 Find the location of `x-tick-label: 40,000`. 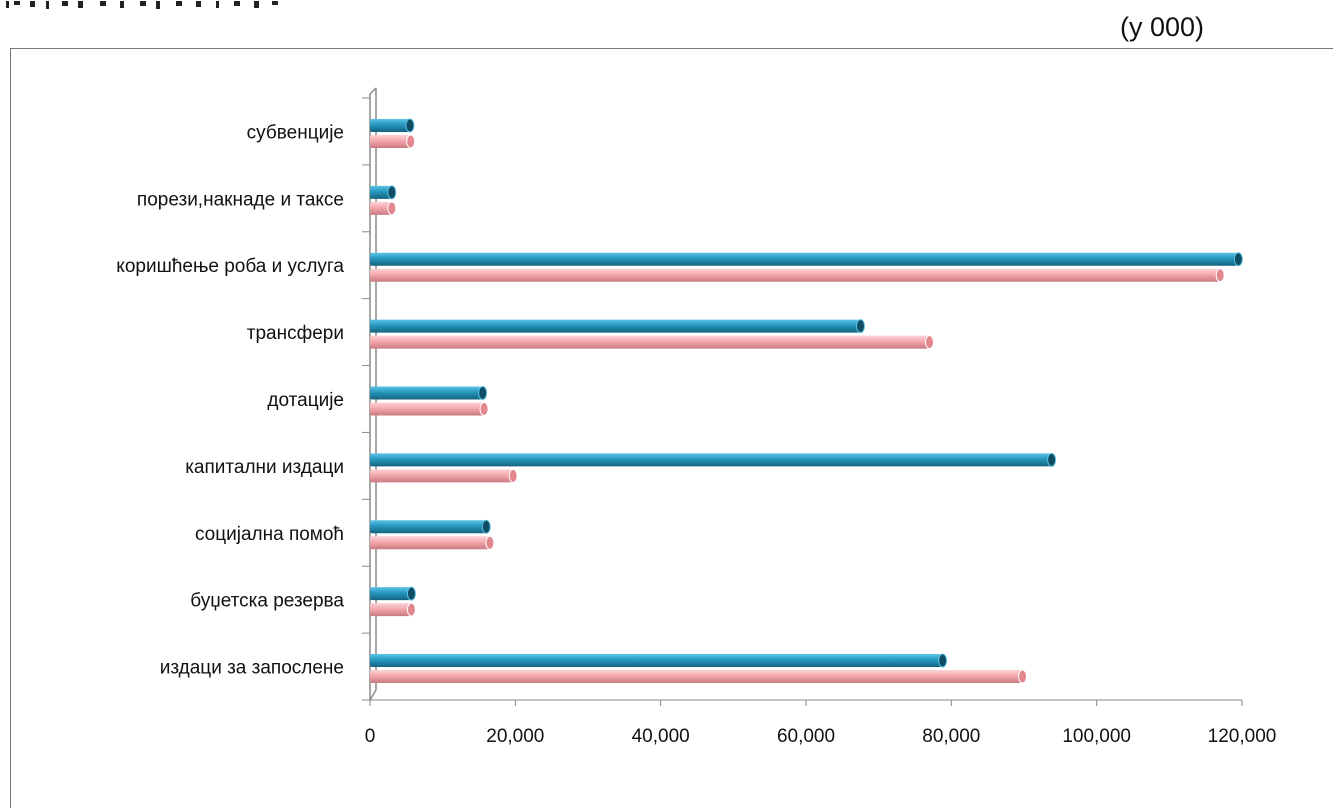

x-tick-label: 40,000 is located at coordinates (661, 736).